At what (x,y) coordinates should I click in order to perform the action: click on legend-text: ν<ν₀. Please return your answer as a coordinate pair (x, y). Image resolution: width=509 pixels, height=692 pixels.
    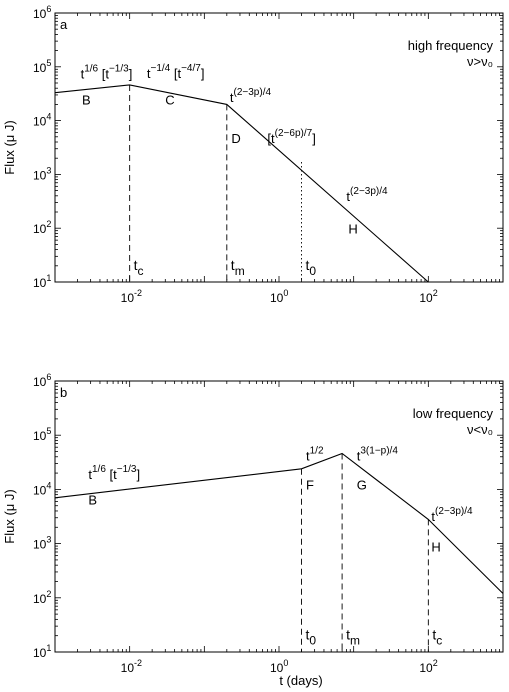
    Looking at the image, I should click on (480, 429).